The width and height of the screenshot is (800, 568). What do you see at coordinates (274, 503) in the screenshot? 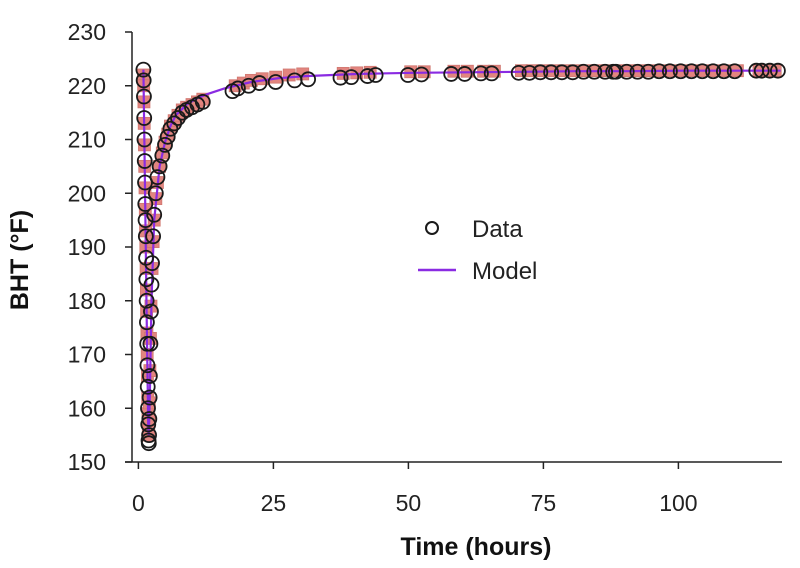
I see `x-tick-label: 25` at bounding box center [274, 503].